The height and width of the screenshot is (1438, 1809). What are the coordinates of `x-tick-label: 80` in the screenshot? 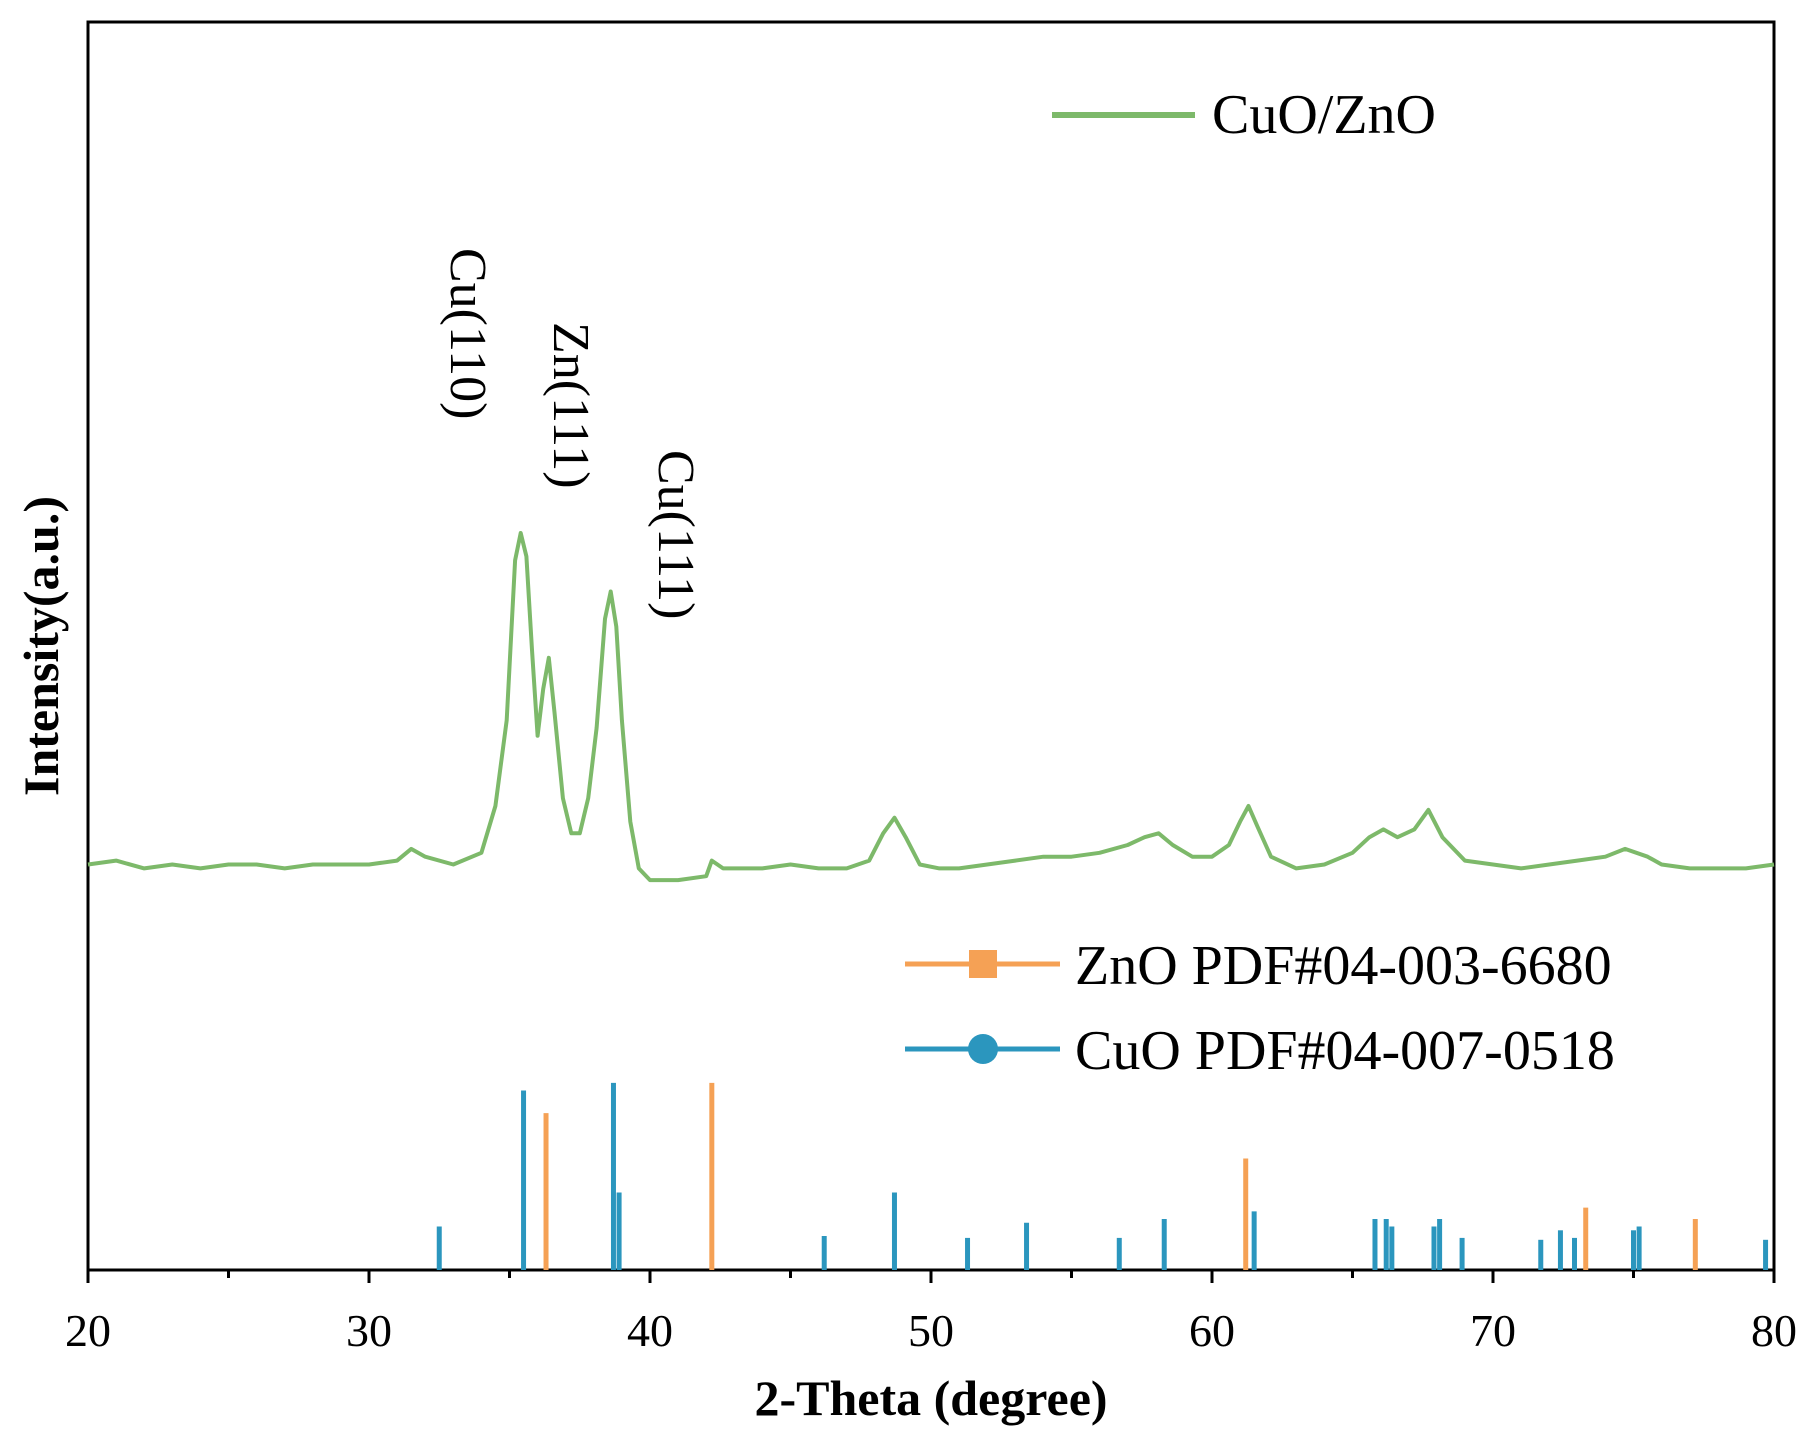 It's located at (1774, 1330).